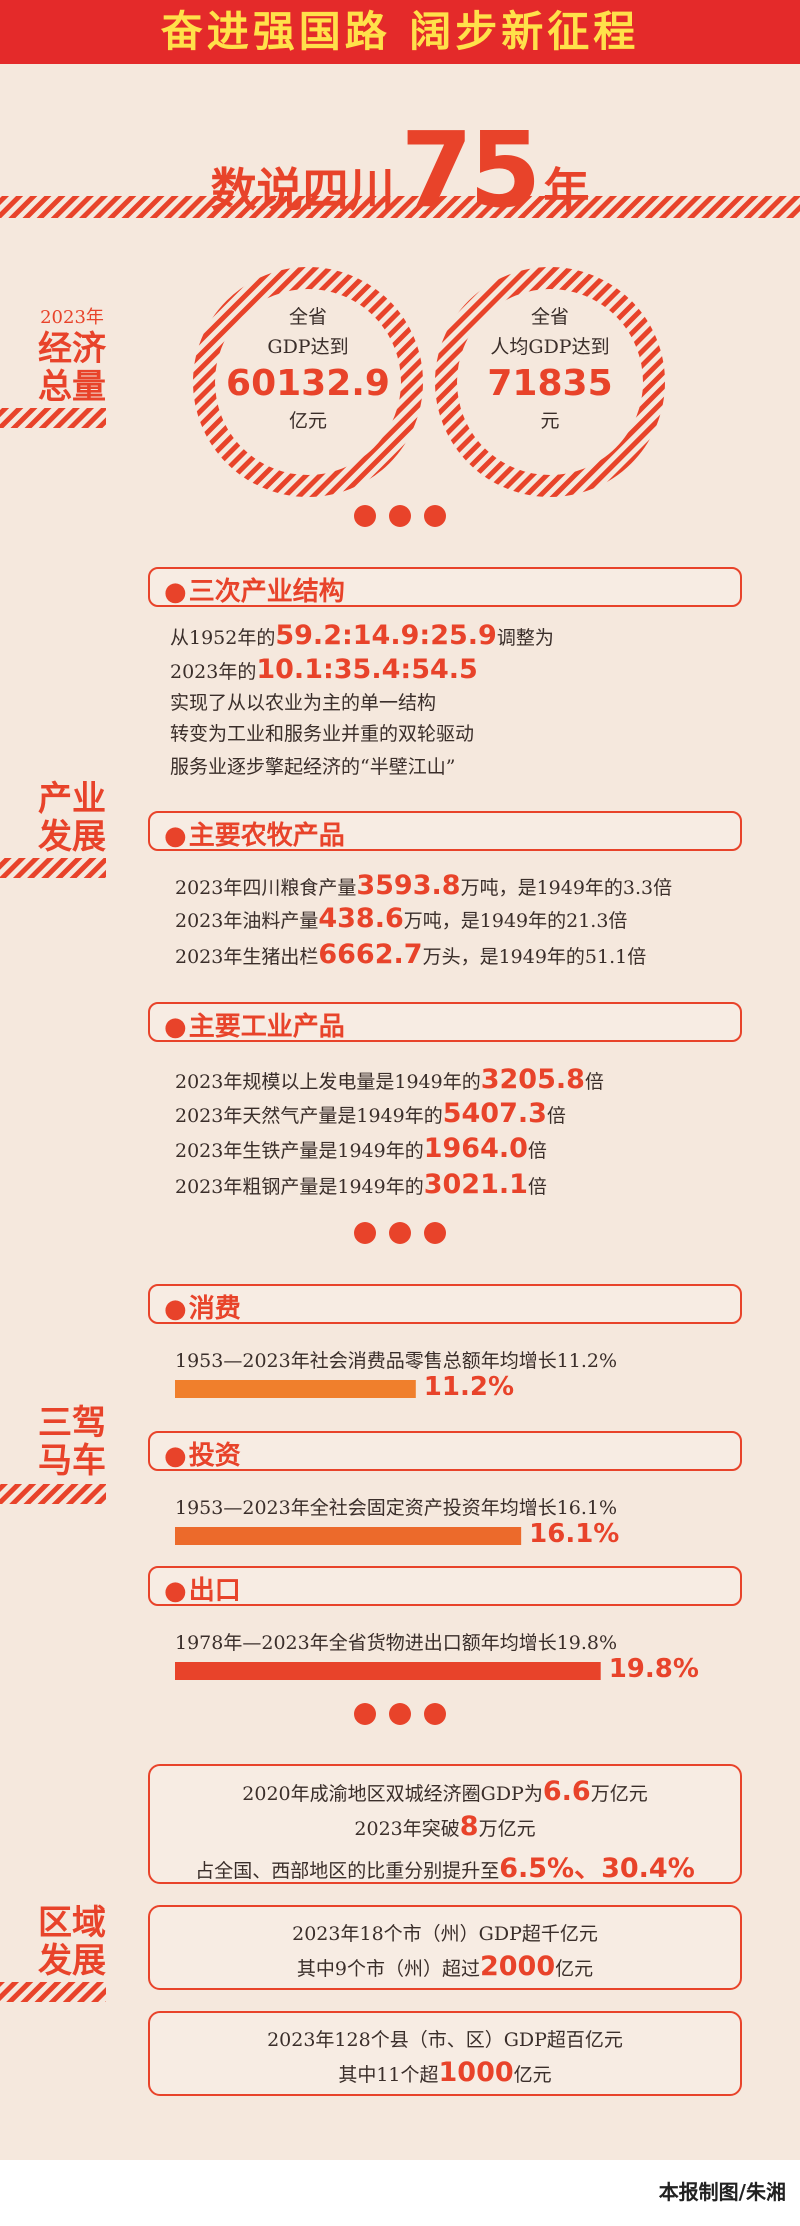 The width and height of the screenshot is (800, 2226). I want to click on highlight-number: 3593.8, so click(408, 885).